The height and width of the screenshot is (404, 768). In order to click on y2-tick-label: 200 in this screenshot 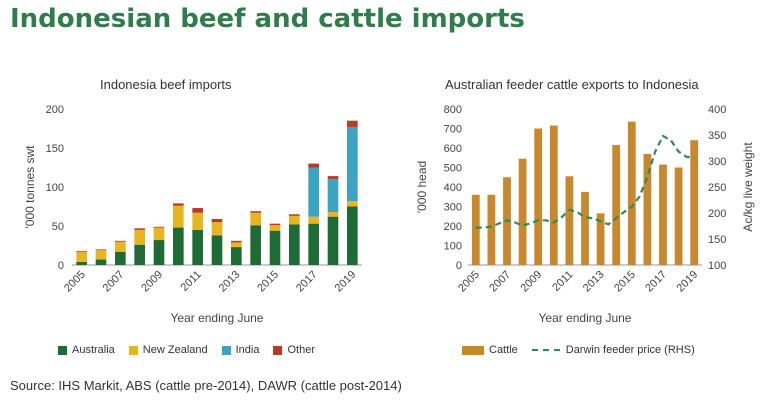, I will do `click(717, 214)`.